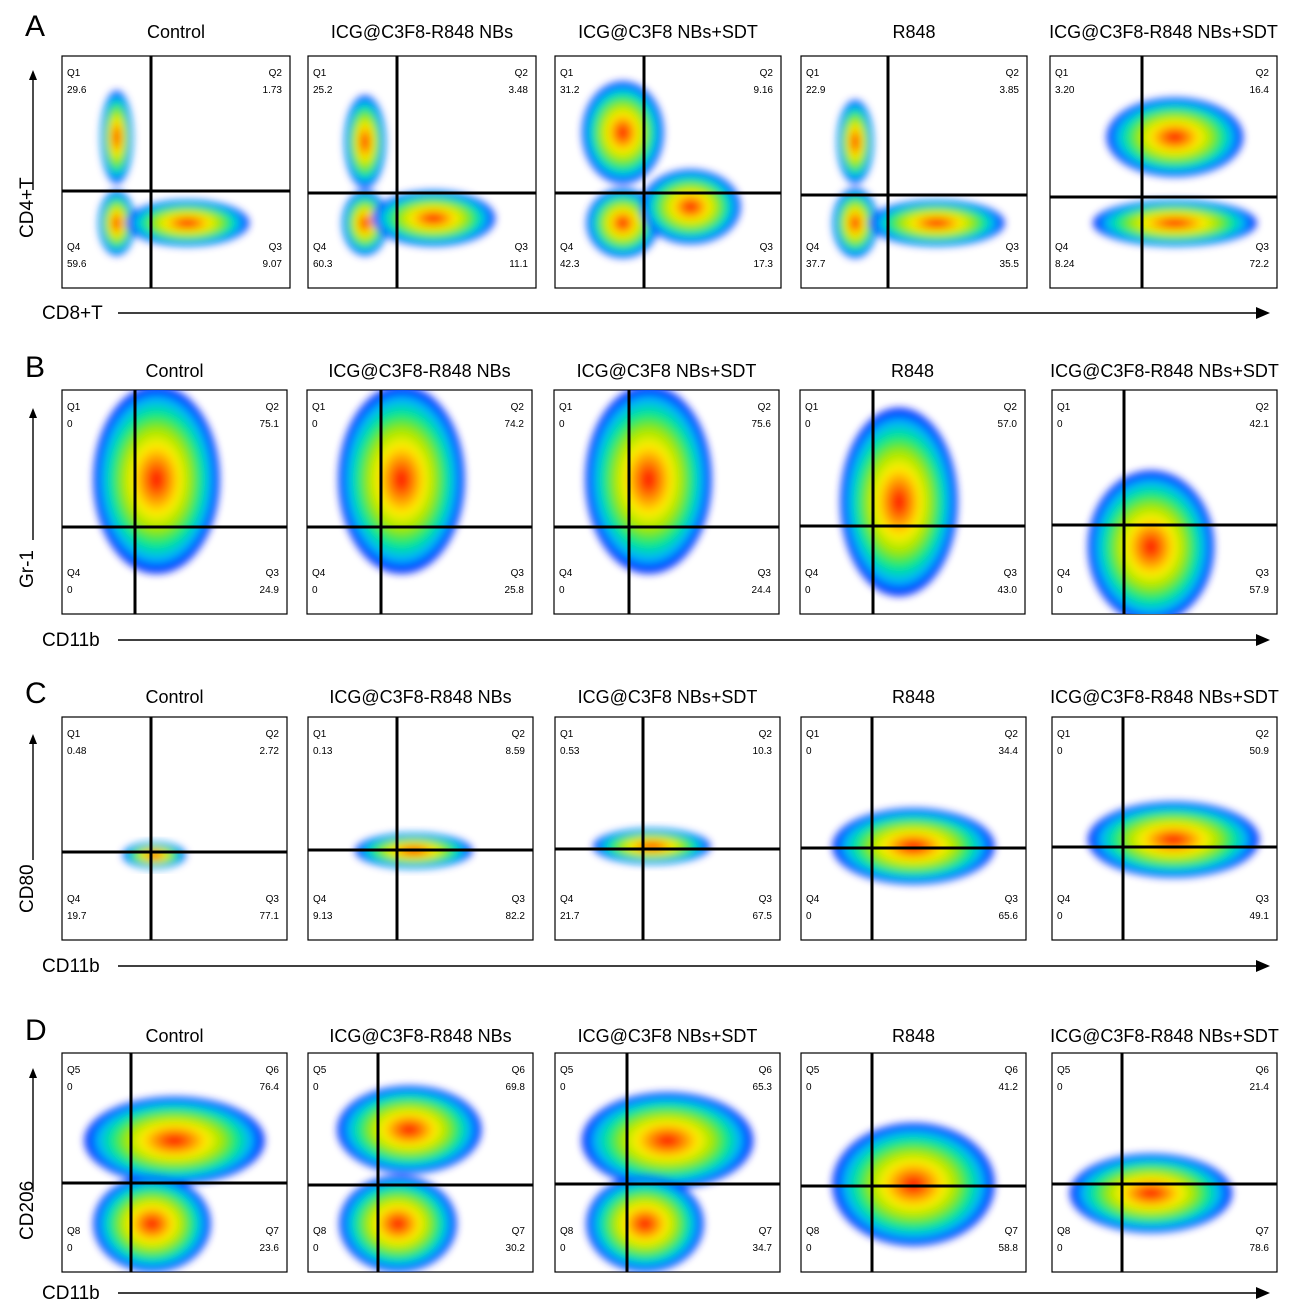 Image resolution: width=1305 pixels, height=1309 pixels. Describe the element at coordinates (1164, 371) in the screenshot. I see `plot-title: ICG@C3F8-R848 NBs+SDT` at that location.